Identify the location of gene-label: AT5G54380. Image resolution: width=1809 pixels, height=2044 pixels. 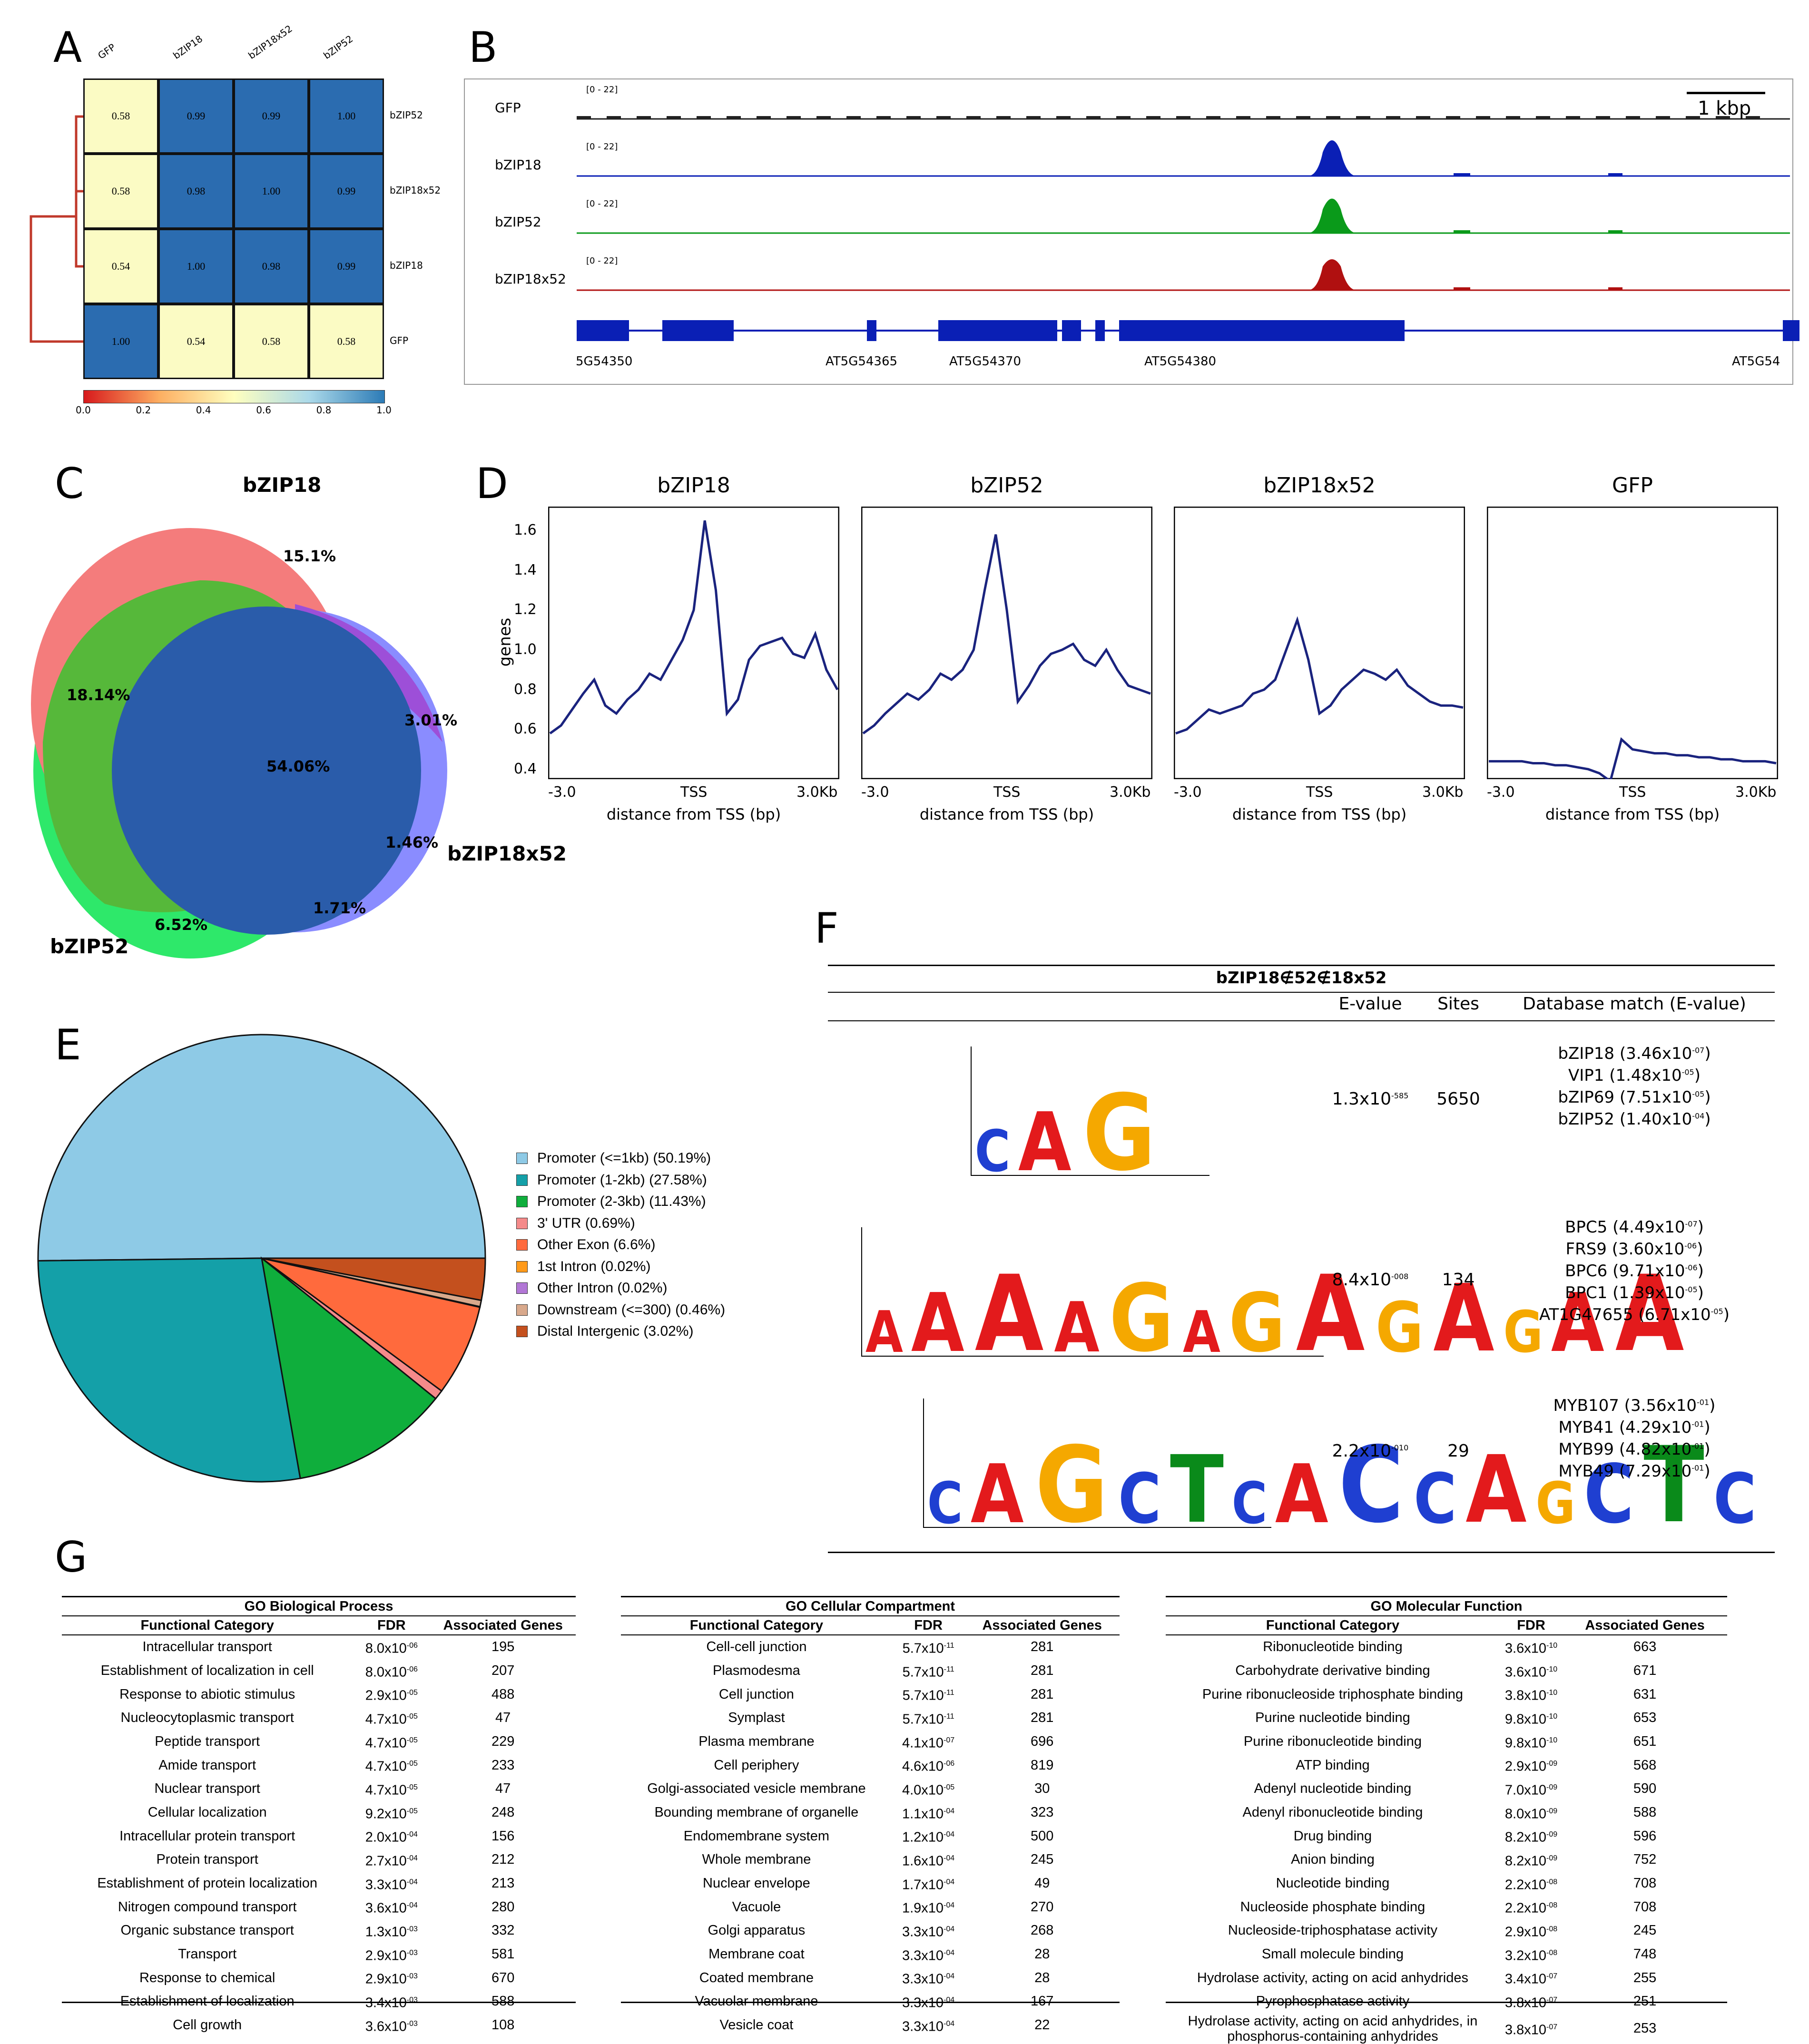
(1180, 362).